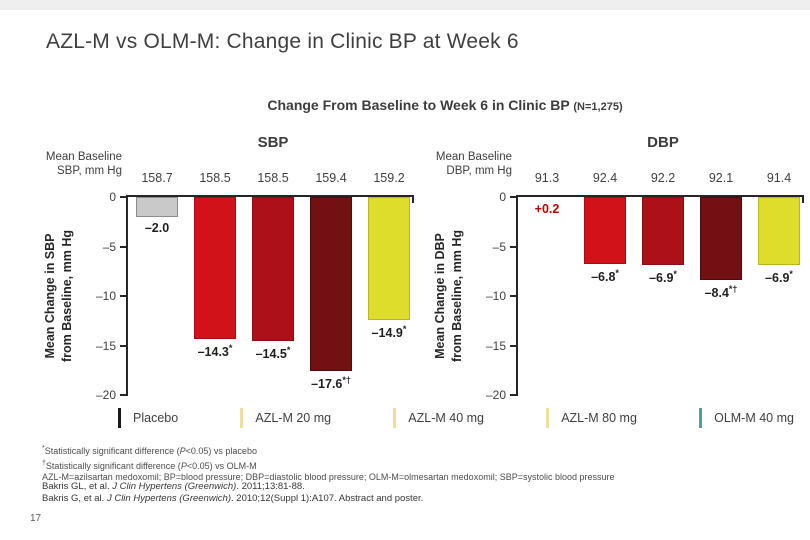 This screenshot has width=810, height=540. What do you see at coordinates (721, 178) in the screenshot?
I see `baseline-value: 92.1` at bounding box center [721, 178].